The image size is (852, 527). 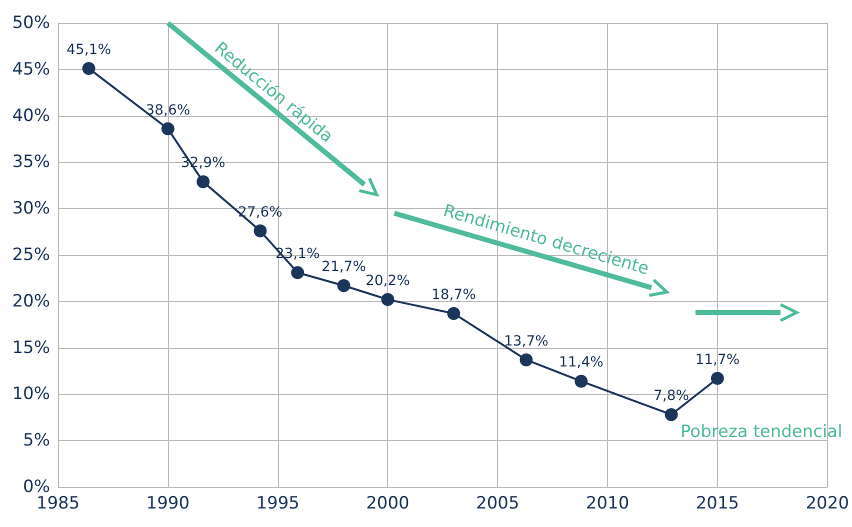 I want to click on x-tick-label: 1990, so click(x=168, y=504).